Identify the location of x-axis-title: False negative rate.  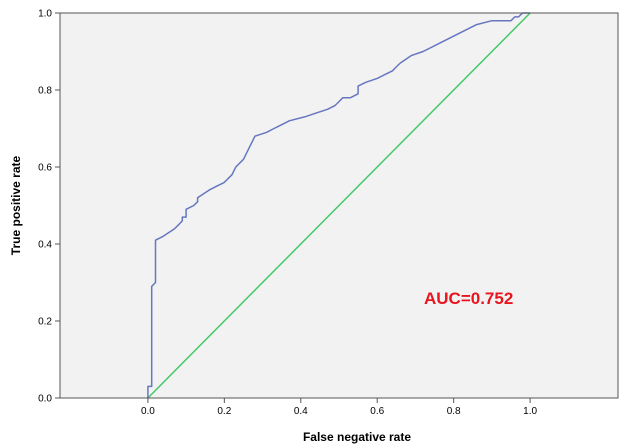
(357, 437).